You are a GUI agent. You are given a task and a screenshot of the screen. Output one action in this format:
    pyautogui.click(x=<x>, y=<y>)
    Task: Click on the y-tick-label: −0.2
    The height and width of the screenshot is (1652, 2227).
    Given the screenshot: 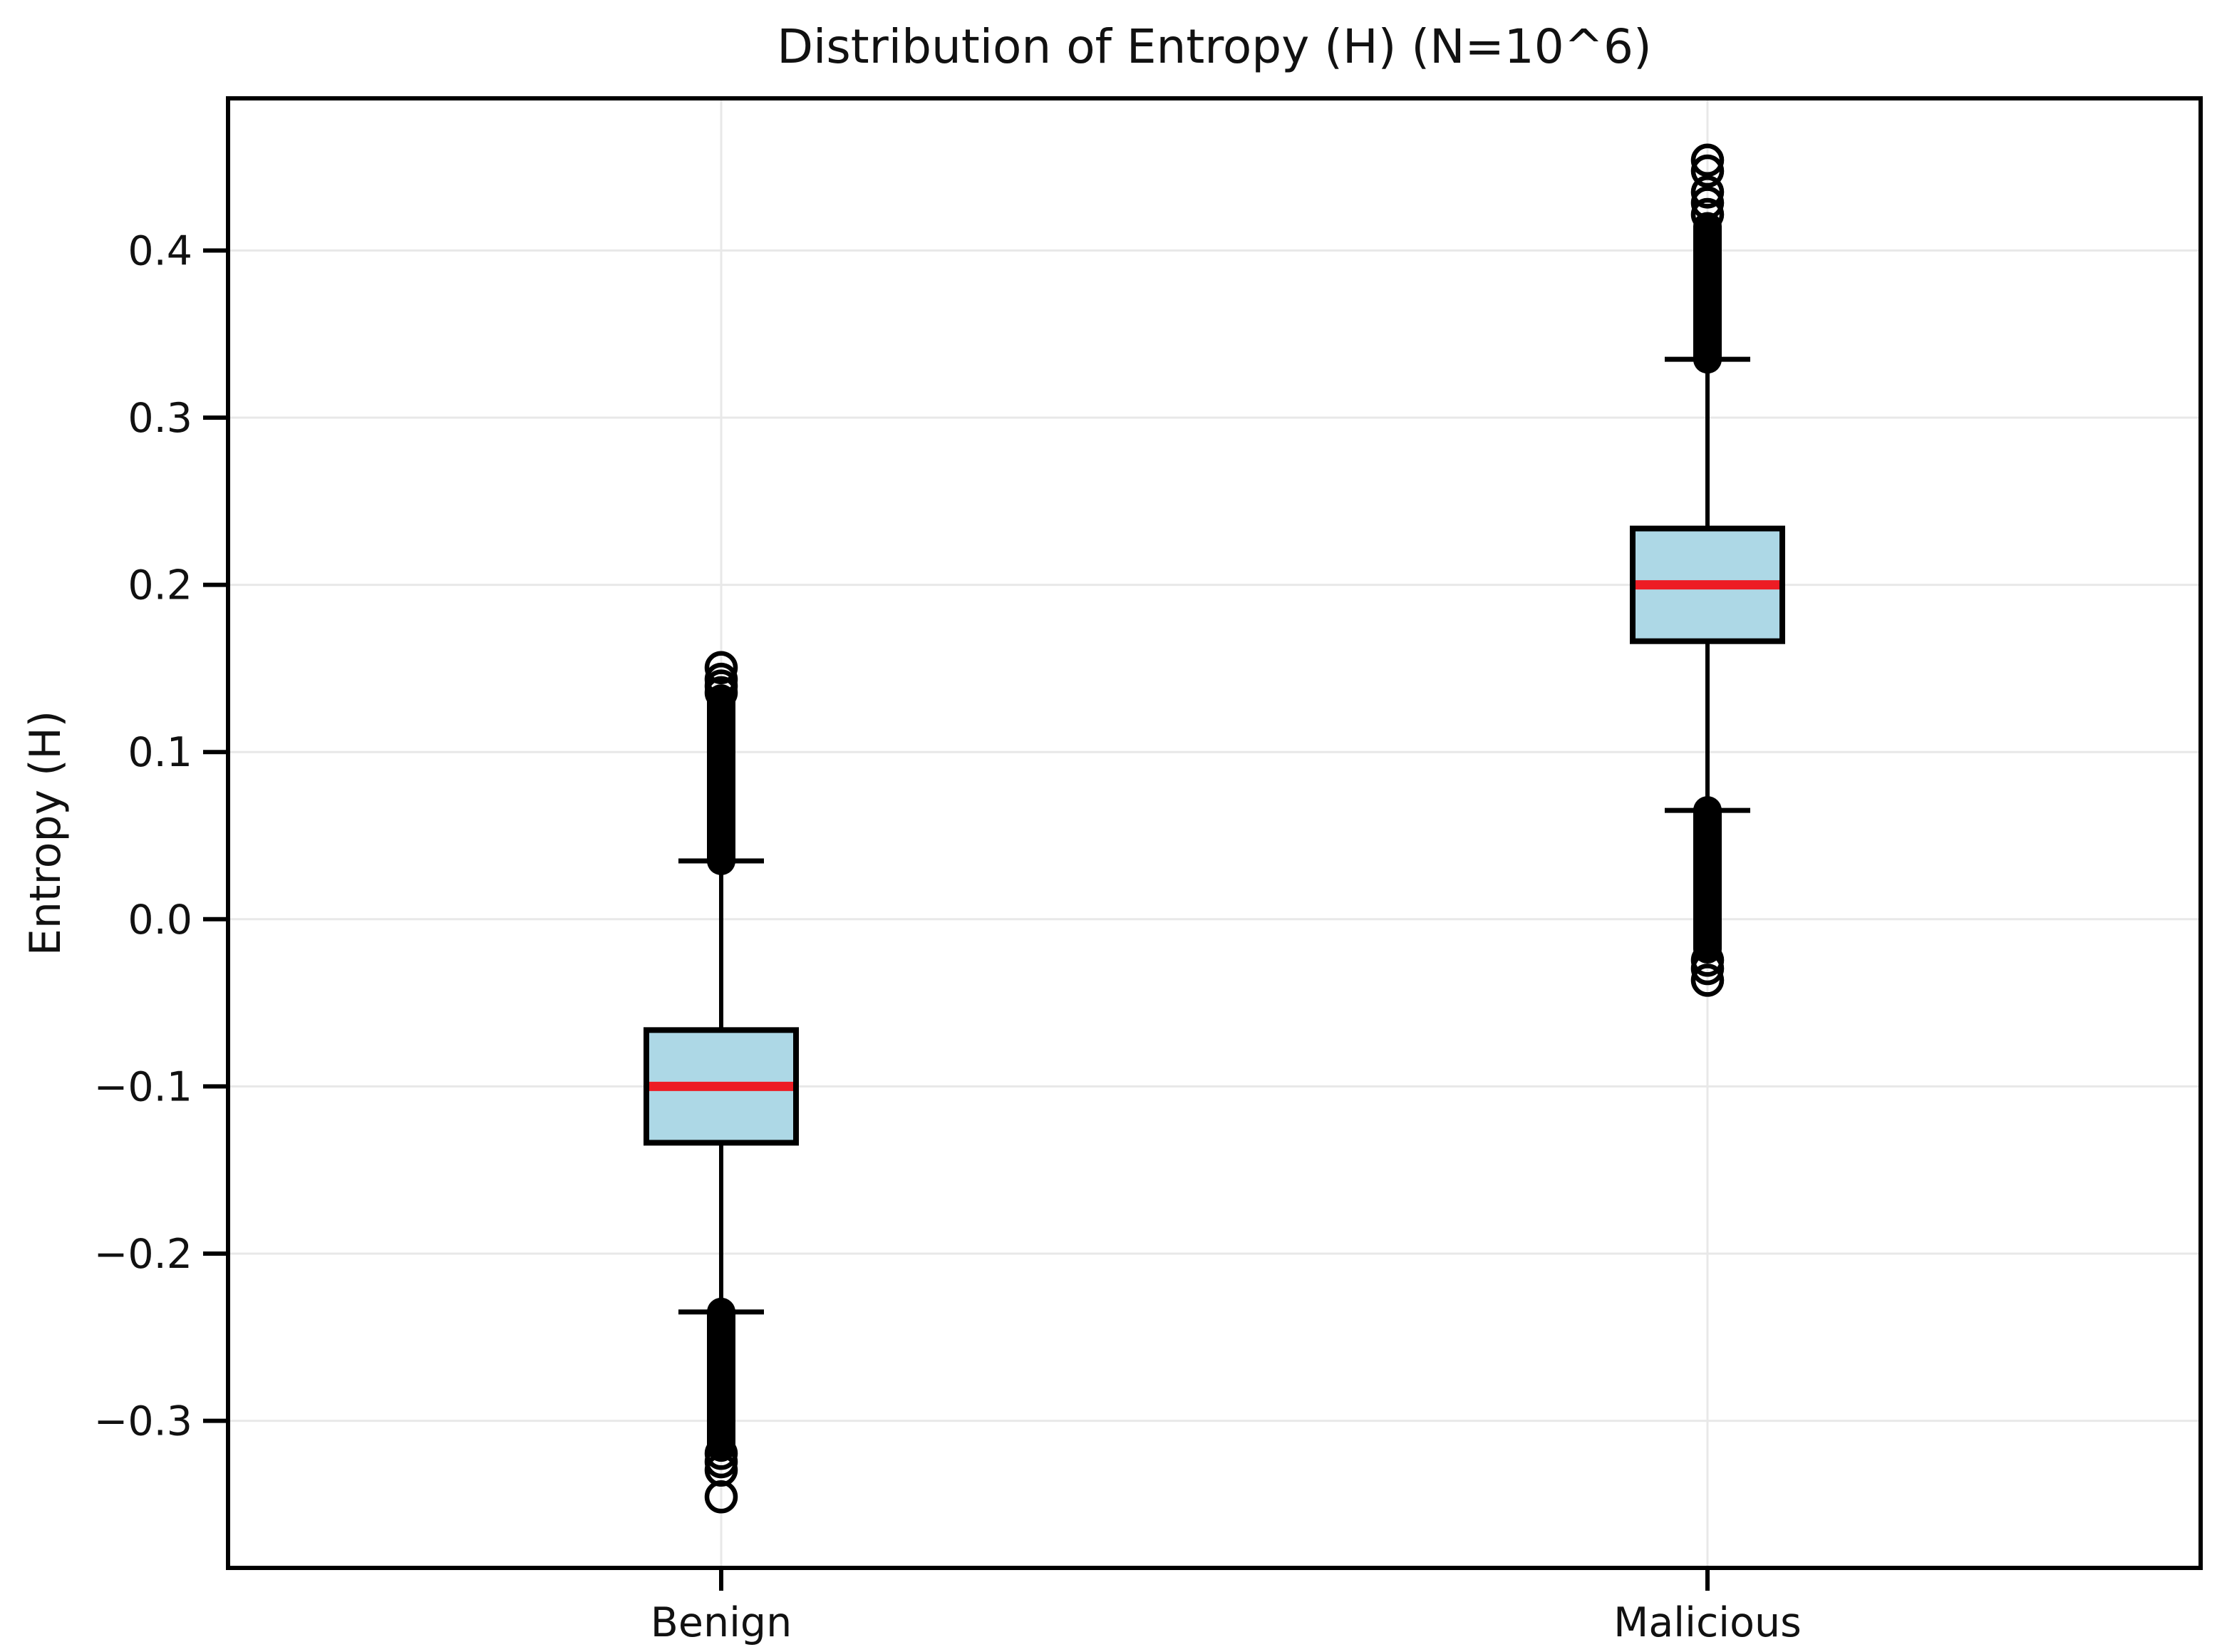 What is the action you would take?
    pyautogui.click(x=143, y=1254)
    